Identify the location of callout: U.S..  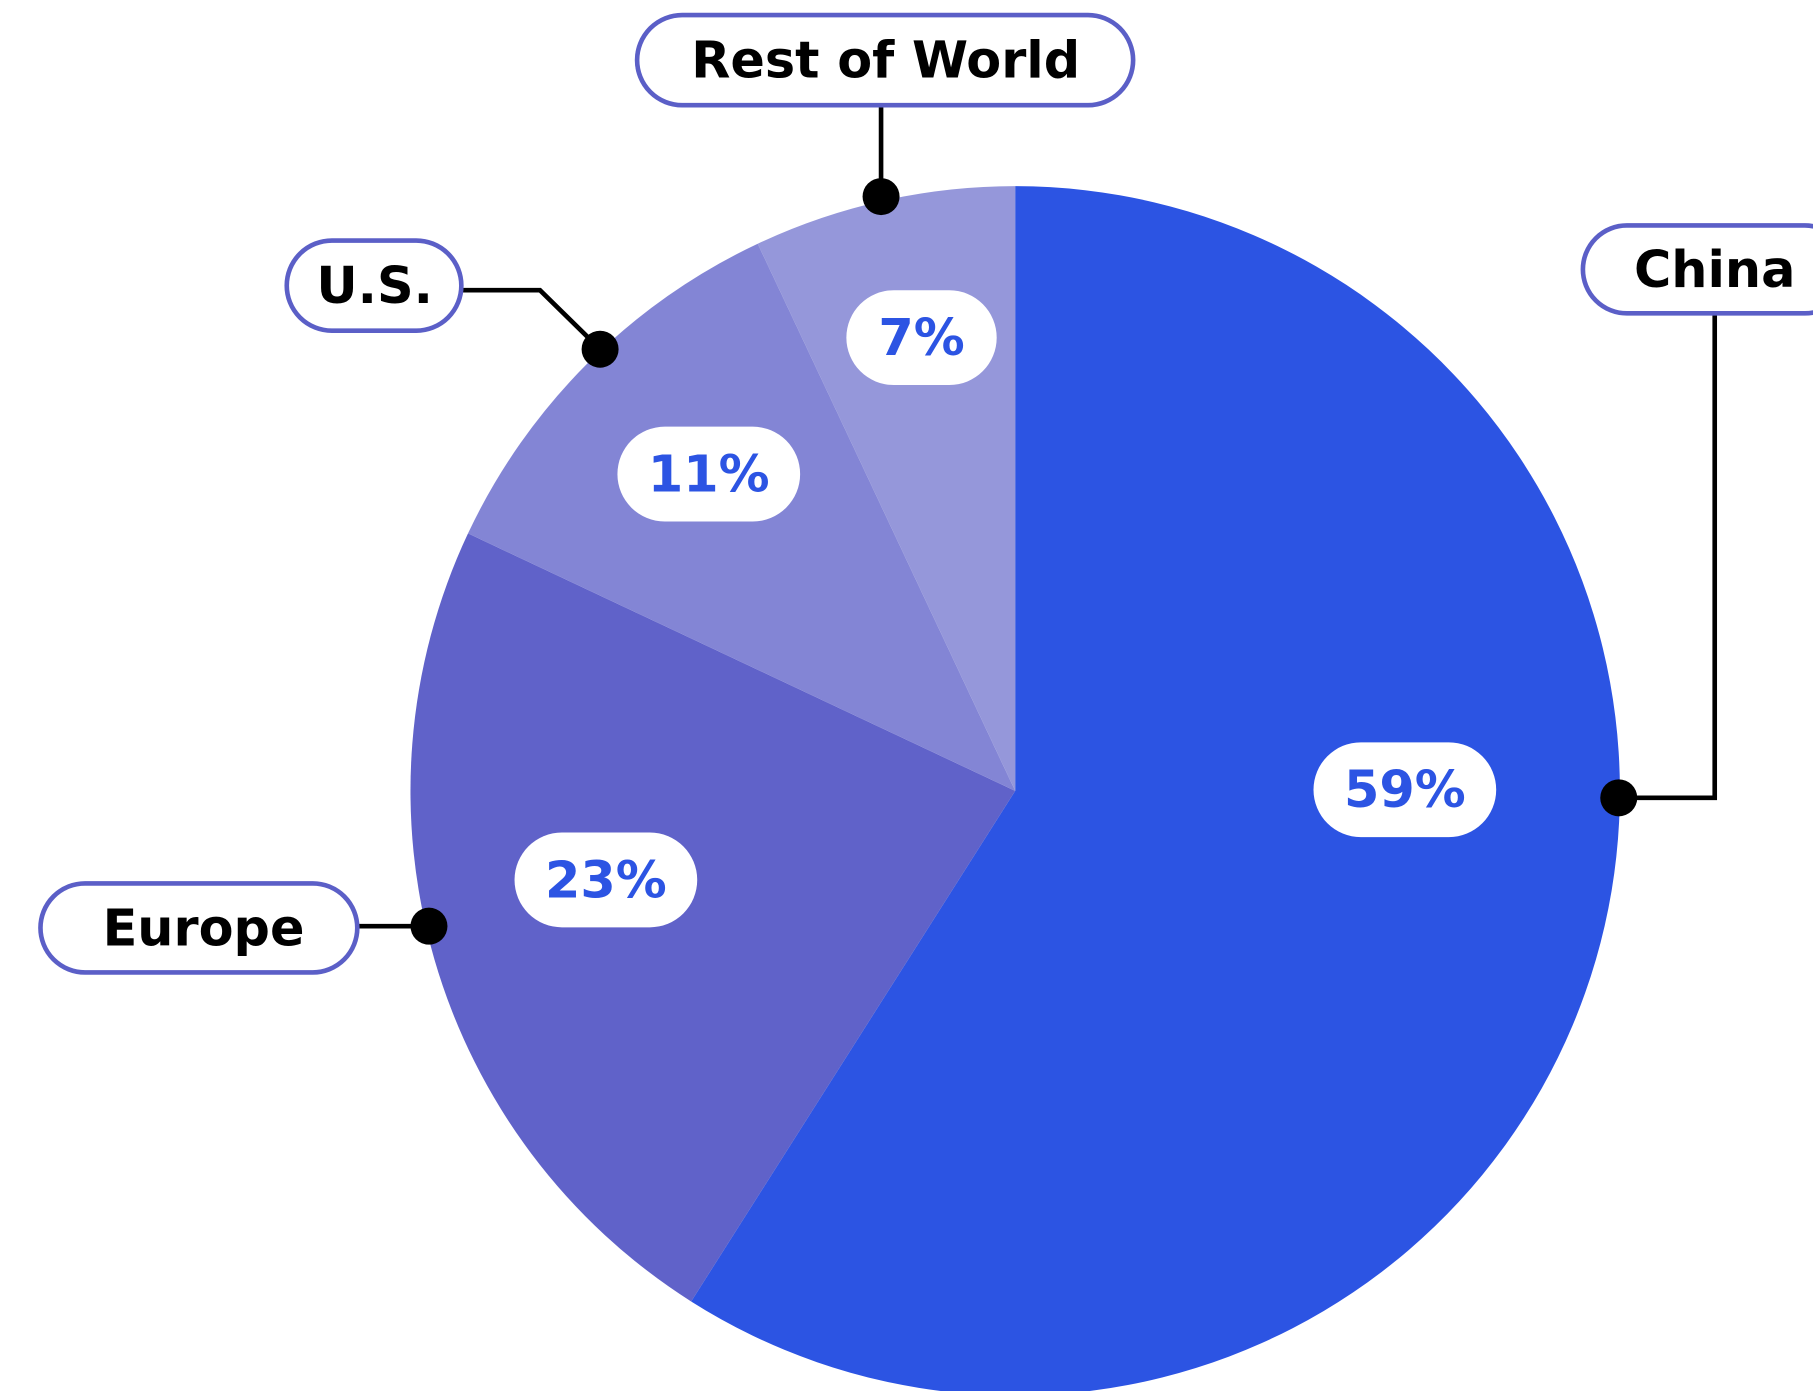
(451, 303).